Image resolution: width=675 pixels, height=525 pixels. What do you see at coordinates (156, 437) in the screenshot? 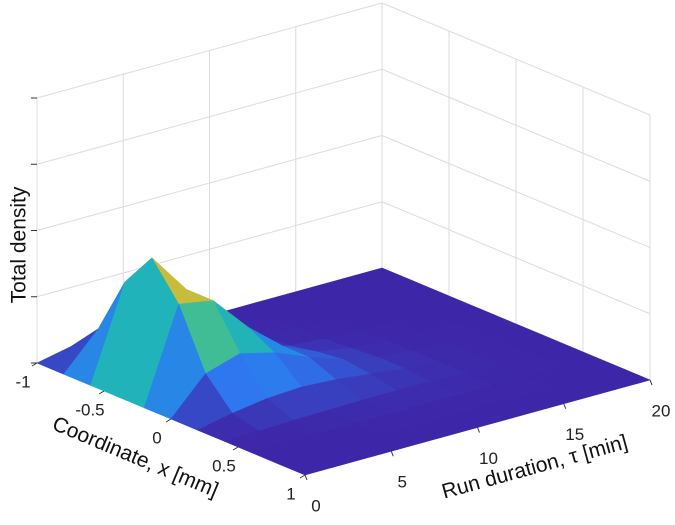
I see `x-tick-label: 0` at bounding box center [156, 437].